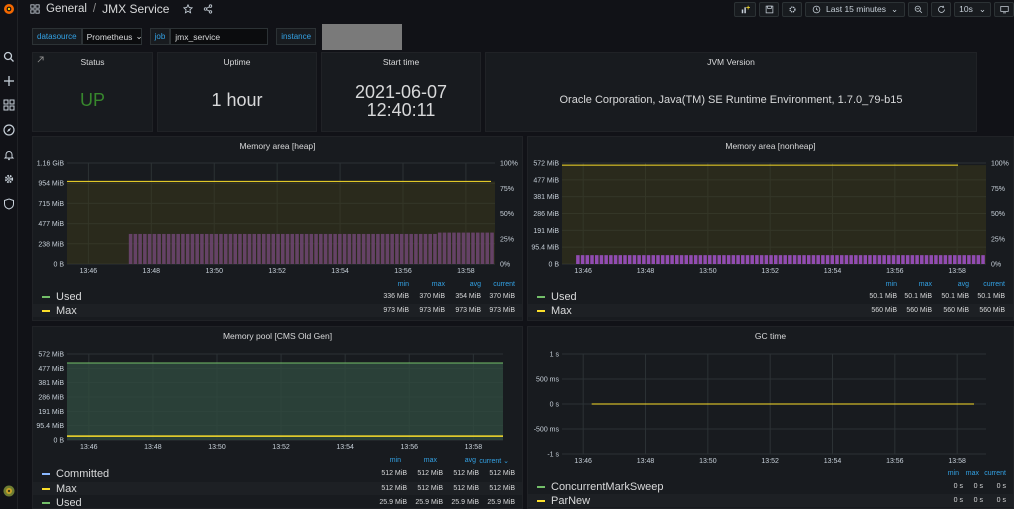  What do you see at coordinates (9, 155) in the screenshot?
I see `alerting-bell-icon` at bounding box center [9, 155].